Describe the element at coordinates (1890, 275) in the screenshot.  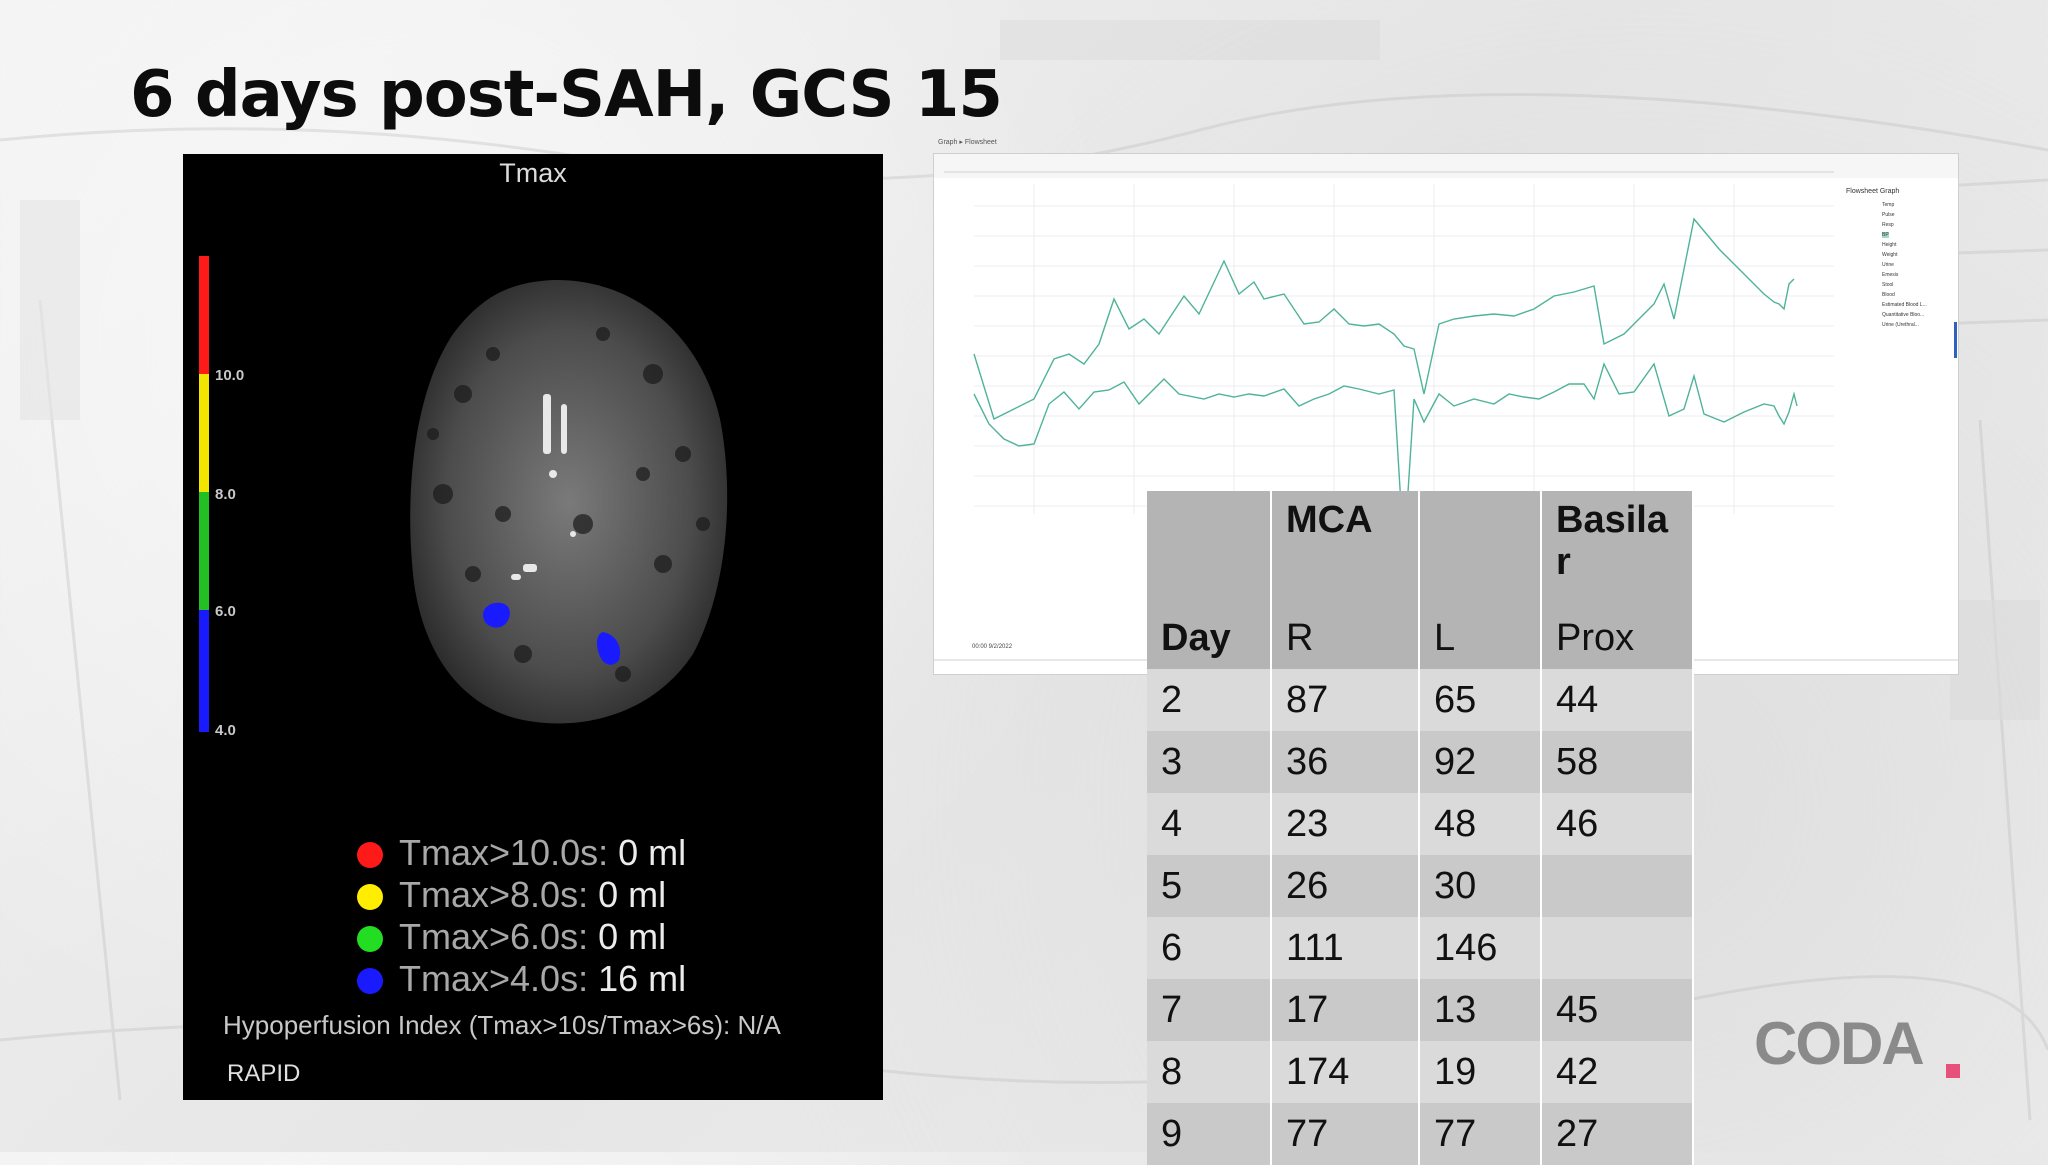
I see `flowsheet-item: Emesis` at that location.